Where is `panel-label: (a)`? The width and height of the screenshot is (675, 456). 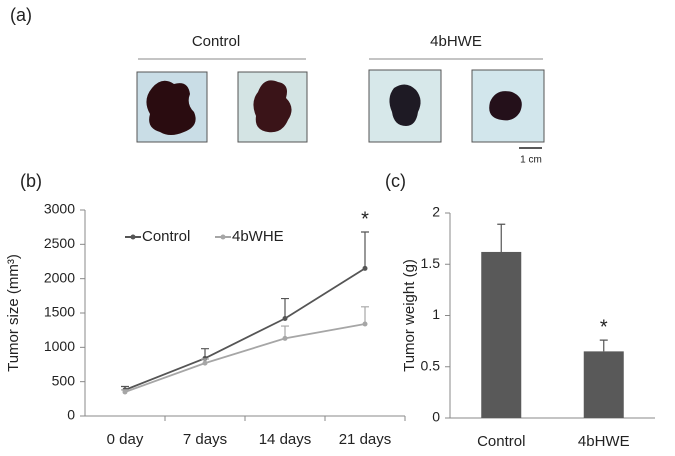 panel-label: (a) is located at coordinates (21, 15).